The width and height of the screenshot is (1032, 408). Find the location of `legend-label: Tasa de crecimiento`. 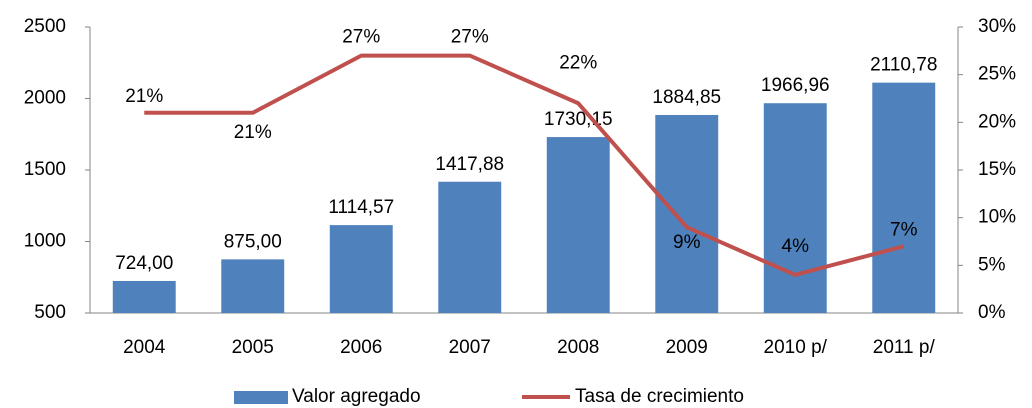

legend-label: Tasa de crecimiento is located at coordinates (659, 396).